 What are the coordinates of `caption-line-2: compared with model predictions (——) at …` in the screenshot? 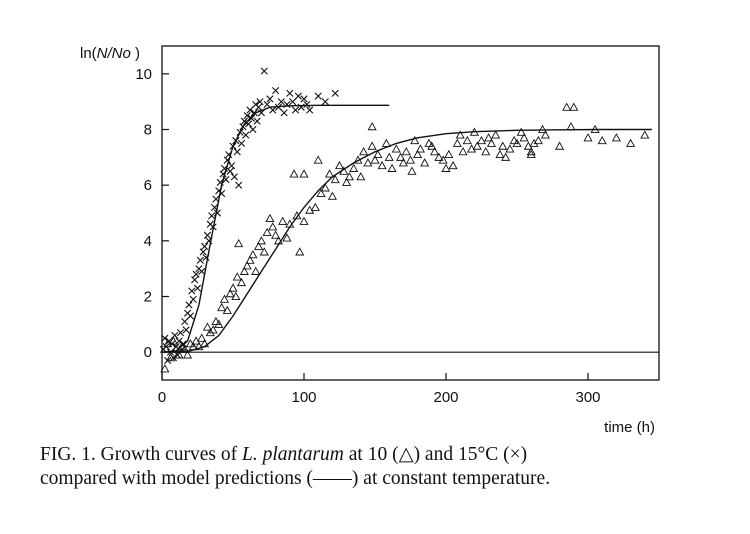 It's located at (295, 478).